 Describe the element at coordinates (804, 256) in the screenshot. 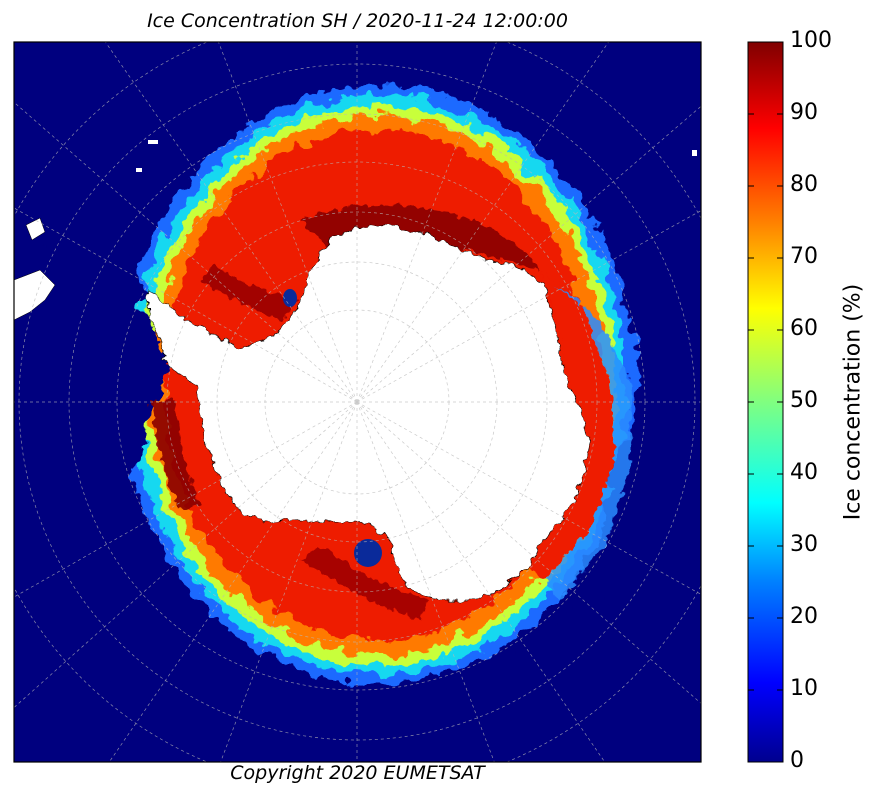

I see `colorbar-tick-label: 70` at that location.